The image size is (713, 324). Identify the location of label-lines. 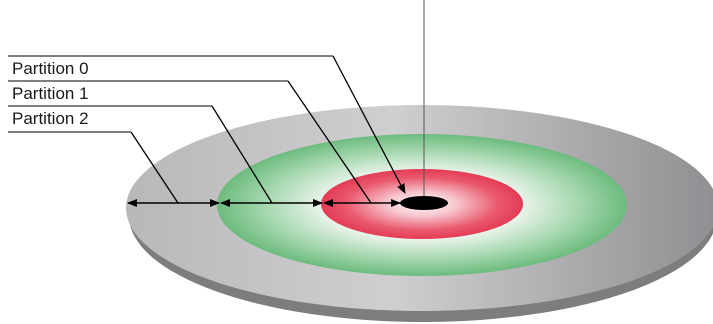
(170, 94).